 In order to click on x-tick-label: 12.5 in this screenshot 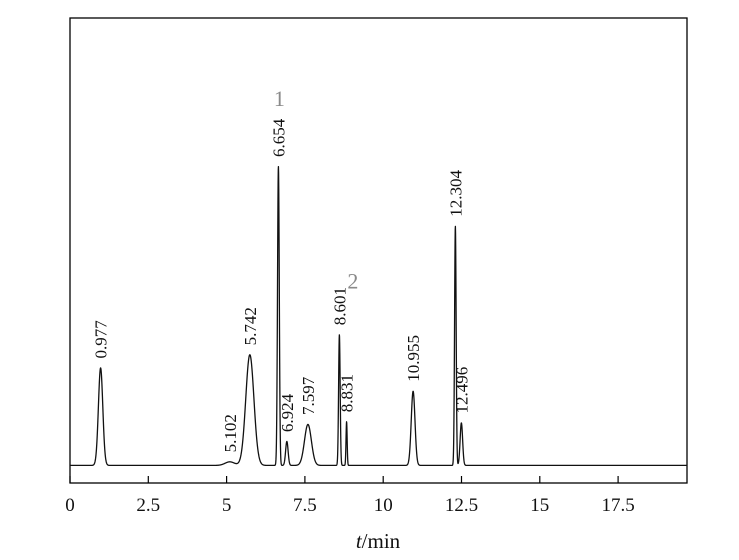, I will do `click(461, 505)`.